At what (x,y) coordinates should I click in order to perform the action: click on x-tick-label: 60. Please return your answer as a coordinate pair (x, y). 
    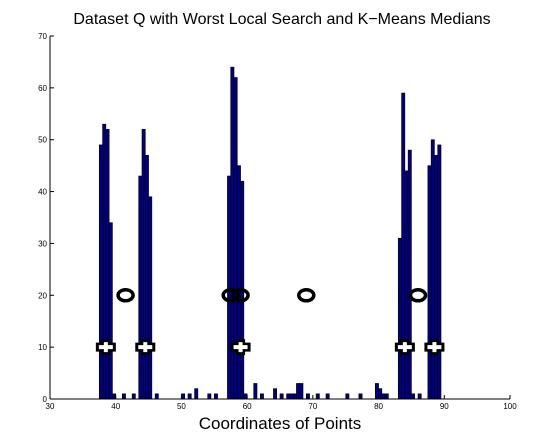
    Looking at the image, I should click on (247, 406).